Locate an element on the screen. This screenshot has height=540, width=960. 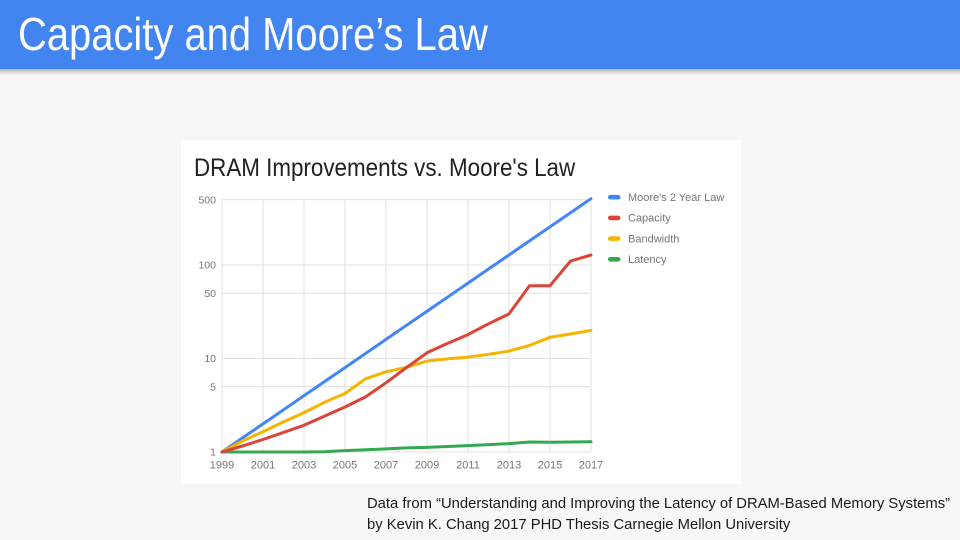
svg-text: 2015 is located at coordinates (550, 466).